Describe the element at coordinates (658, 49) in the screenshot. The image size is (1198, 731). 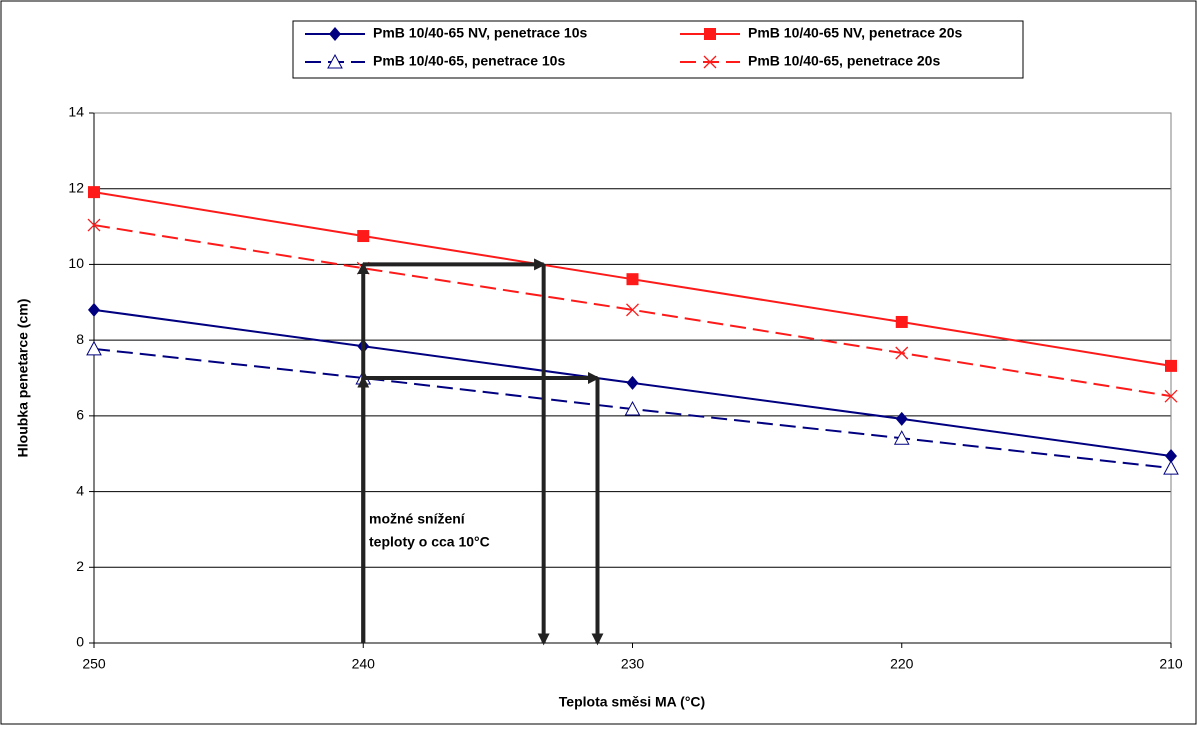
I see `legend-box` at that location.